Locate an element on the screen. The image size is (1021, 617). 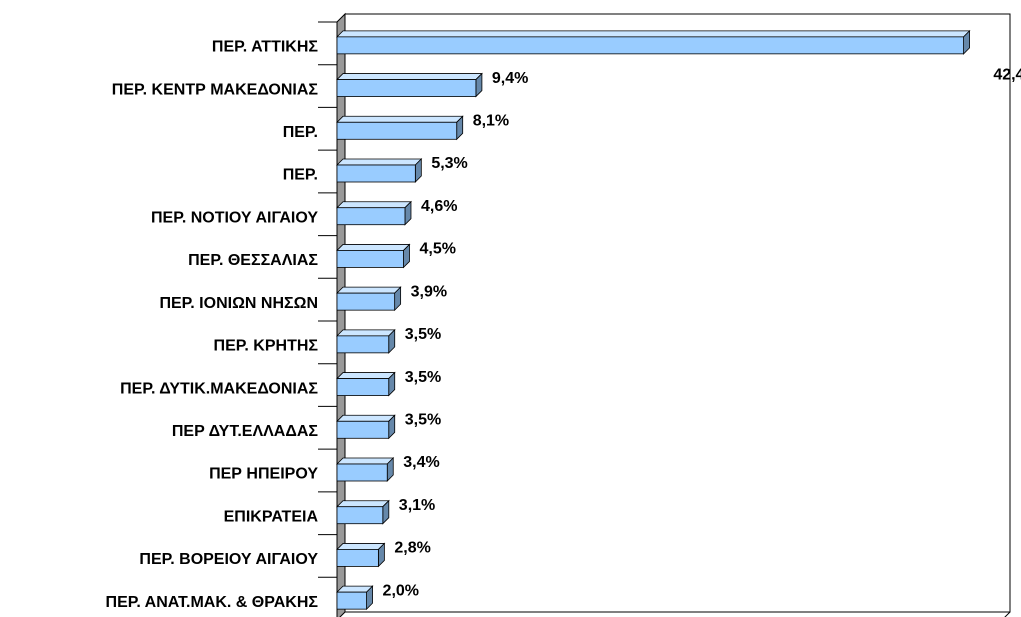
y-tick-label: ΠΕΡ. ΙΟΝΙΩΝ ΝΗΣΩΝ is located at coordinates (238, 303).